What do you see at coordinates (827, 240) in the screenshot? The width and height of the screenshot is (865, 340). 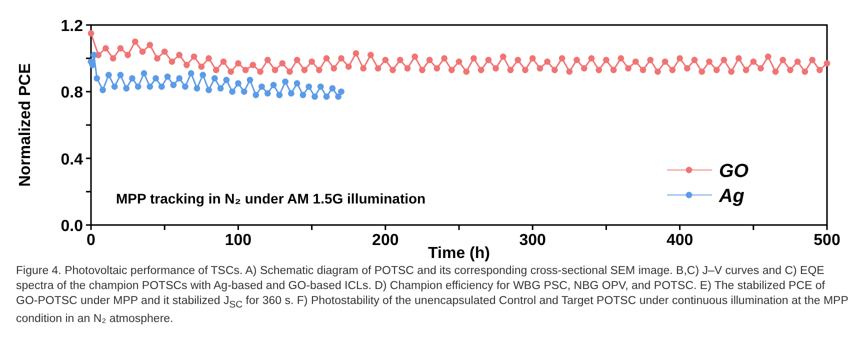 I see `x-tick-label: 500` at bounding box center [827, 240].